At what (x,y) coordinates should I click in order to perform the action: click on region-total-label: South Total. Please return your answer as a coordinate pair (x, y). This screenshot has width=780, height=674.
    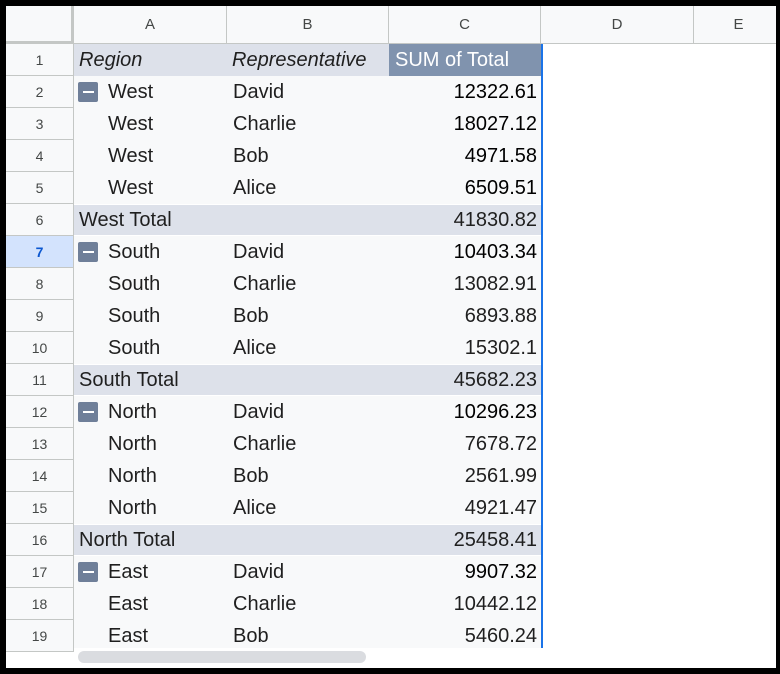
    Looking at the image, I should click on (129, 379).